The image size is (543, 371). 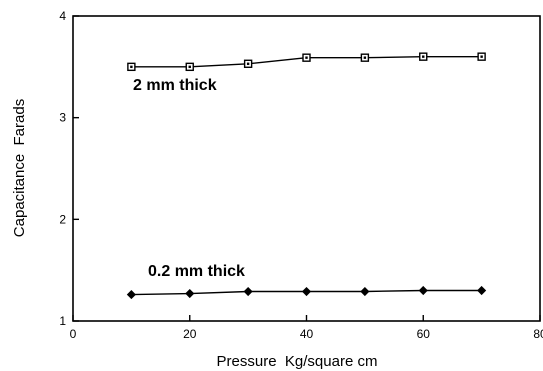 I want to click on x-axis-ticks: 0 20 40 60 80, so click(x=306, y=328).